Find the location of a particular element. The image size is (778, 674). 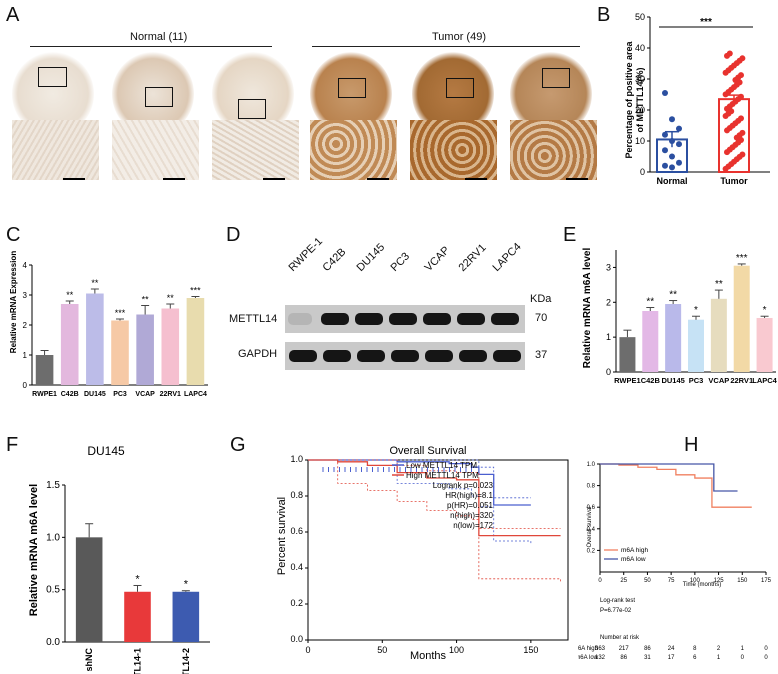

panel-label-d: D is located at coordinates (233, 235).